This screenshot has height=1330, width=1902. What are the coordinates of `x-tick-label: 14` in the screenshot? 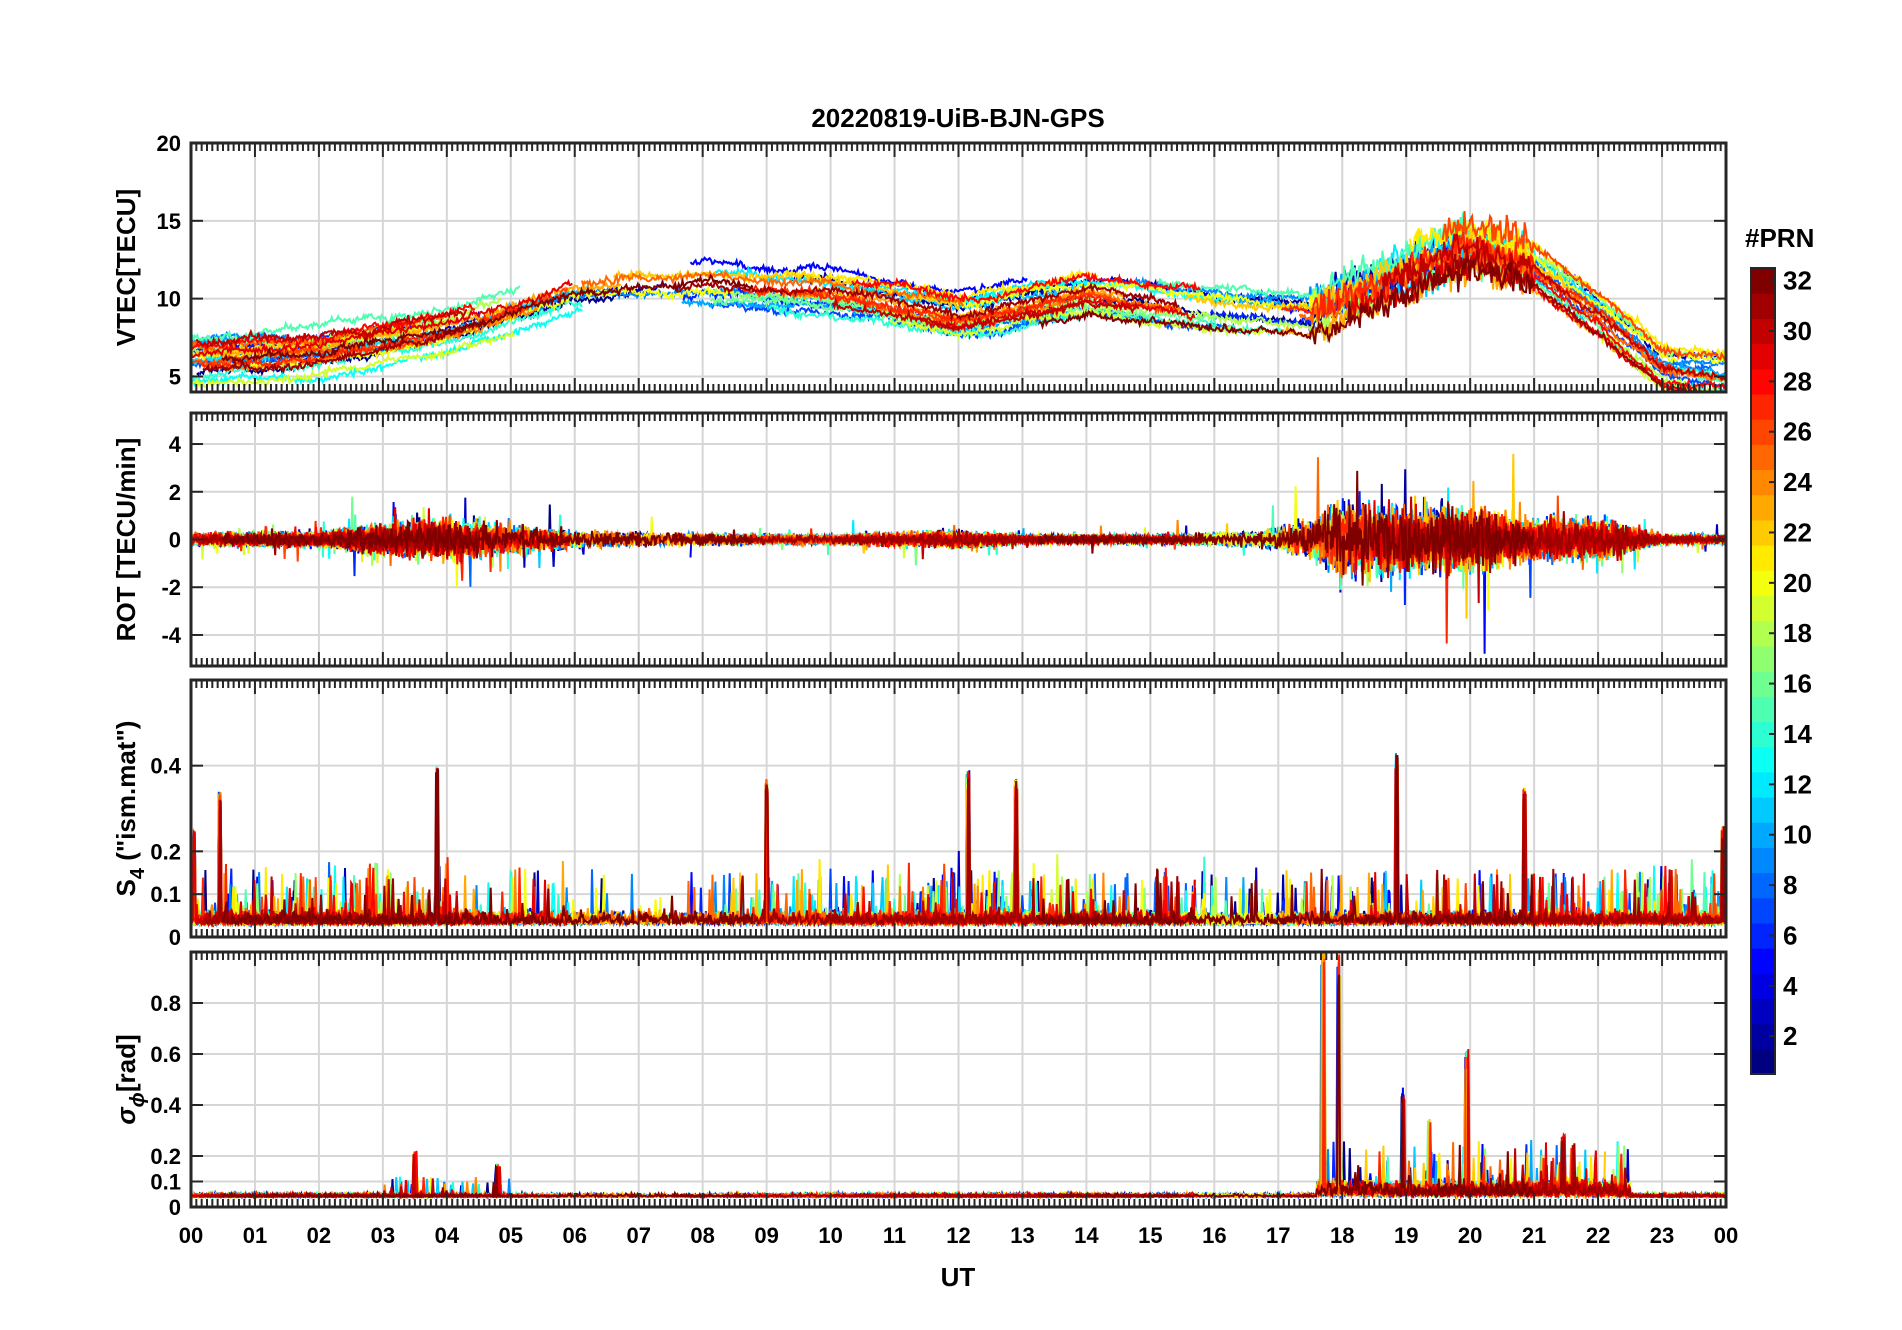 It's located at (1086, 1235).